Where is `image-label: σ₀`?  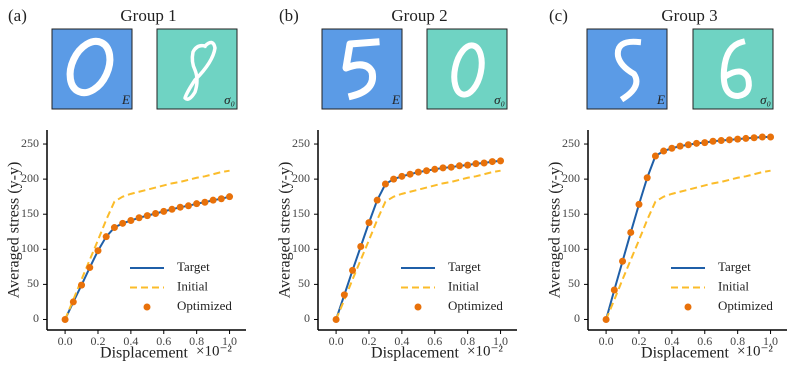 image-label: σ₀ is located at coordinates (765, 99).